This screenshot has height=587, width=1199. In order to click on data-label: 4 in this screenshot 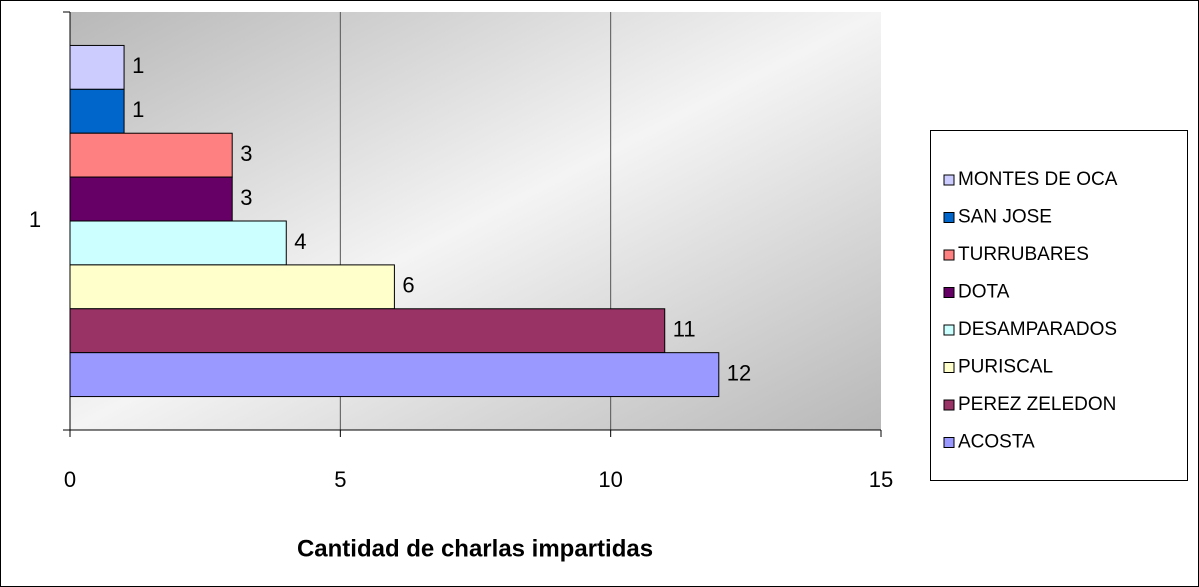, I will do `click(300, 241)`.